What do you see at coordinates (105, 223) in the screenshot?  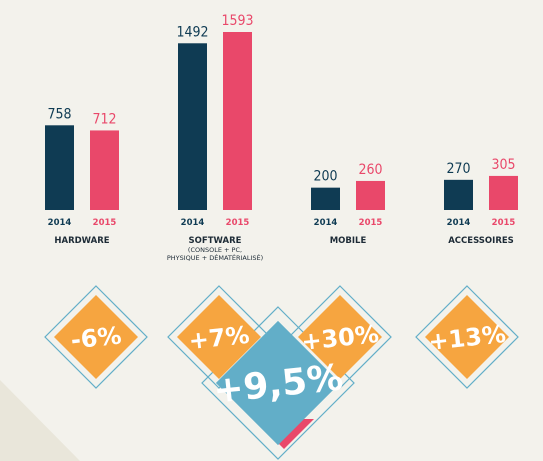 I see `year-label-hardware-2015: 2015` at bounding box center [105, 223].